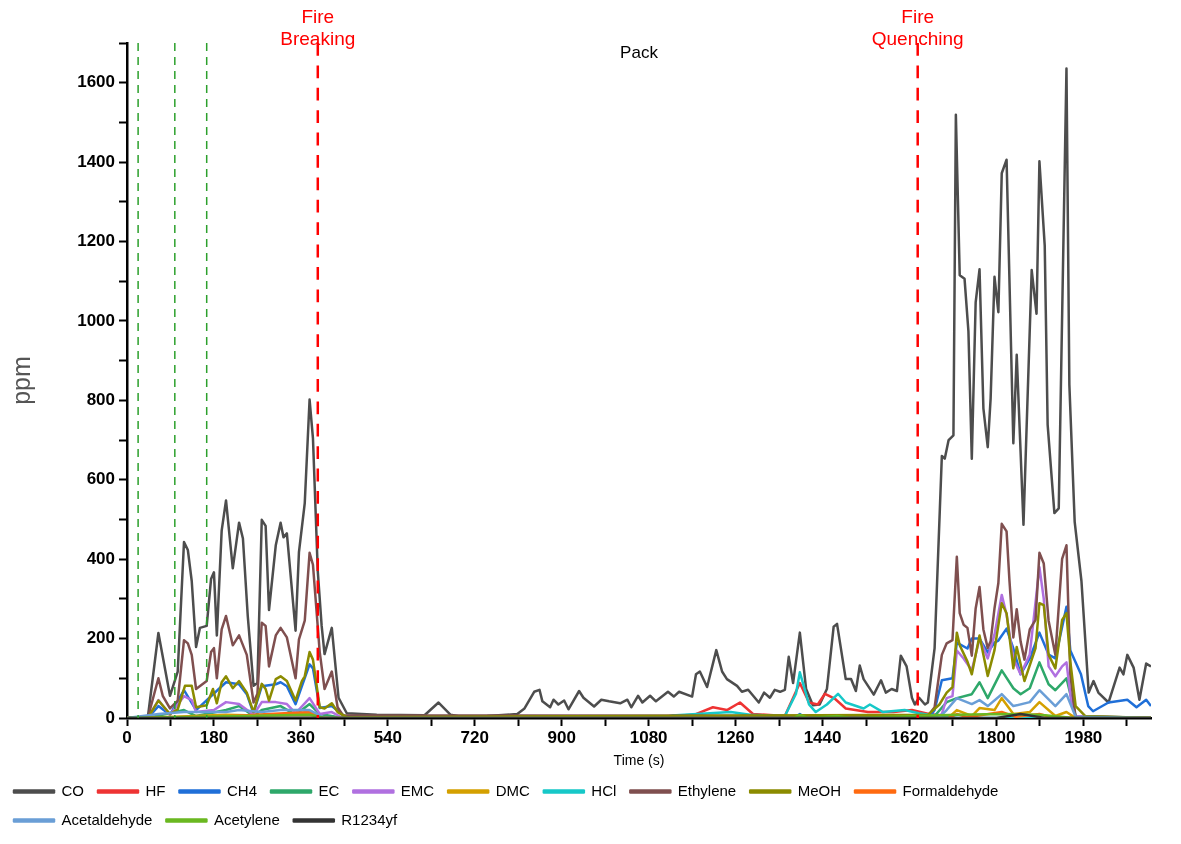  What do you see at coordinates (639, 53) in the screenshot?
I see `chart-title: Pack` at bounding box center [639, 53].